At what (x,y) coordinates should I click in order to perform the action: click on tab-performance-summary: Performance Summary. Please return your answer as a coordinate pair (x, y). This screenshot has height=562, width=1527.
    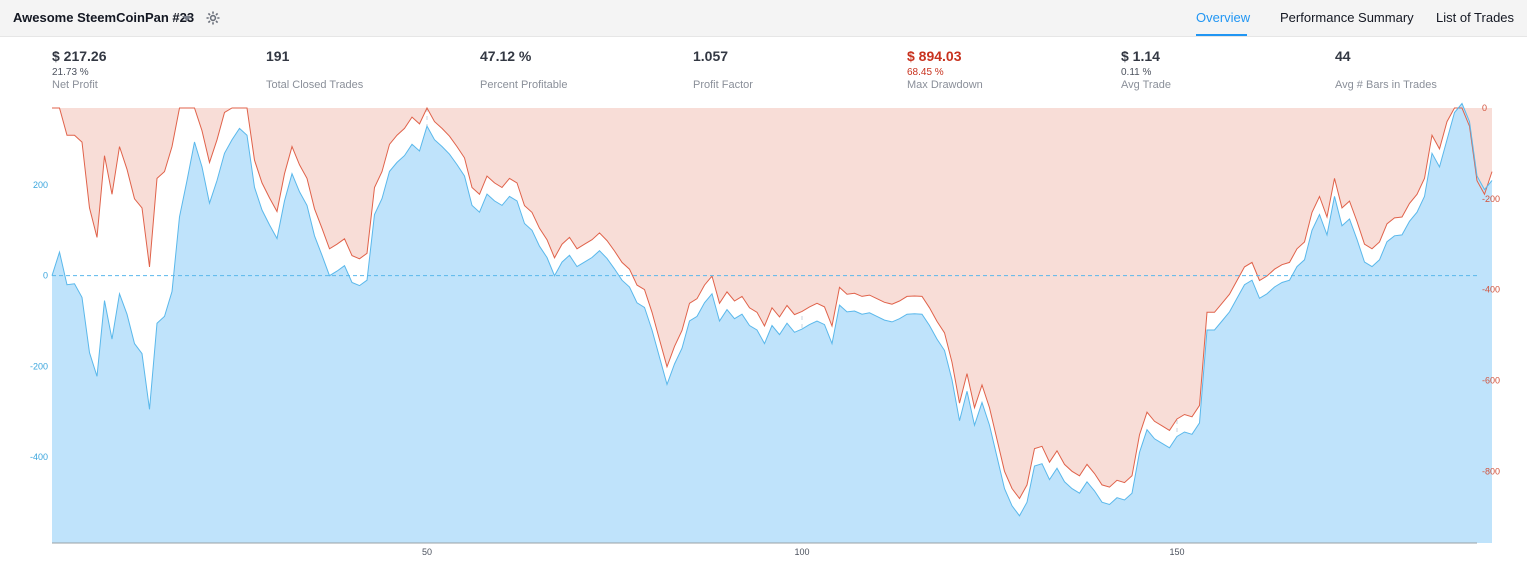
    Looking at the image, I should click on (1347, 17).